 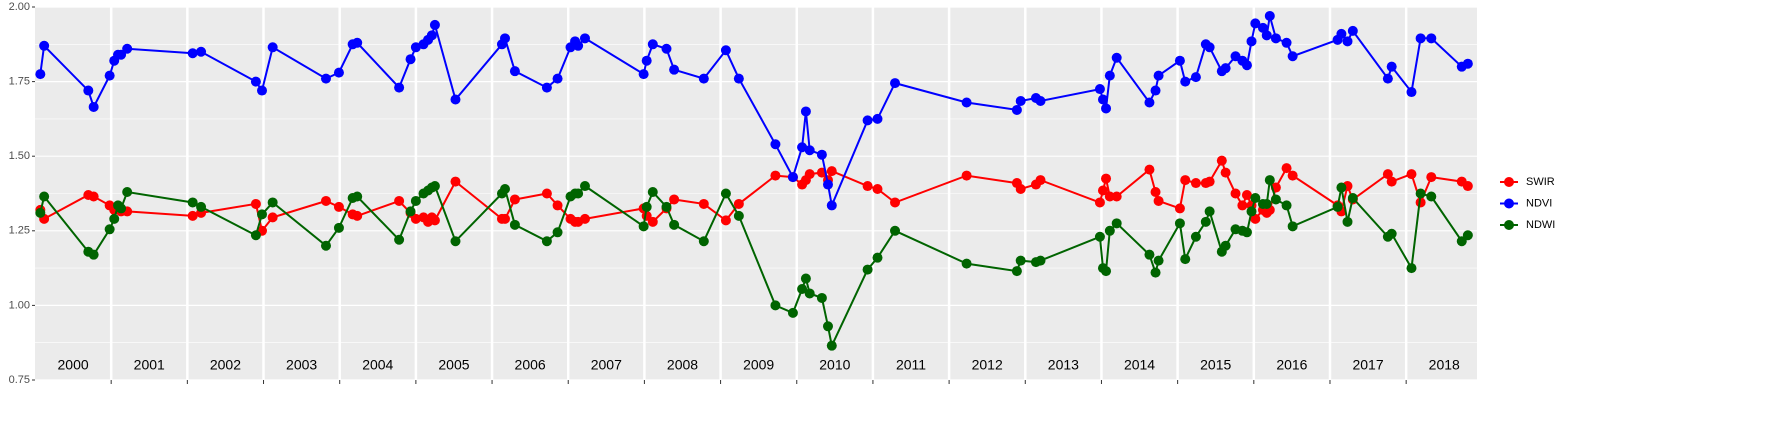 What do you see at coordinates (1509, 182) in the screenshot?
I see `legend-swatch` at bounding box center [1509, 182].